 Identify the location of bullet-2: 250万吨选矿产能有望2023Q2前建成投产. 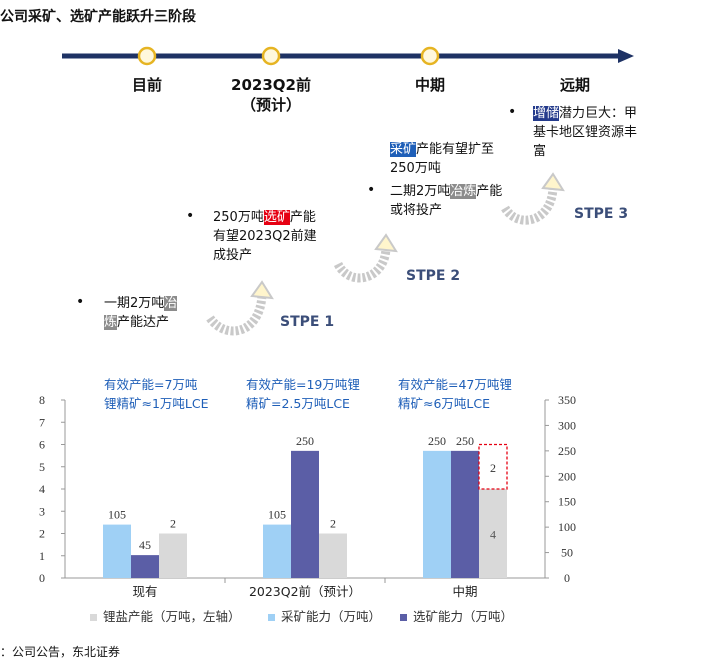
(265, 236).